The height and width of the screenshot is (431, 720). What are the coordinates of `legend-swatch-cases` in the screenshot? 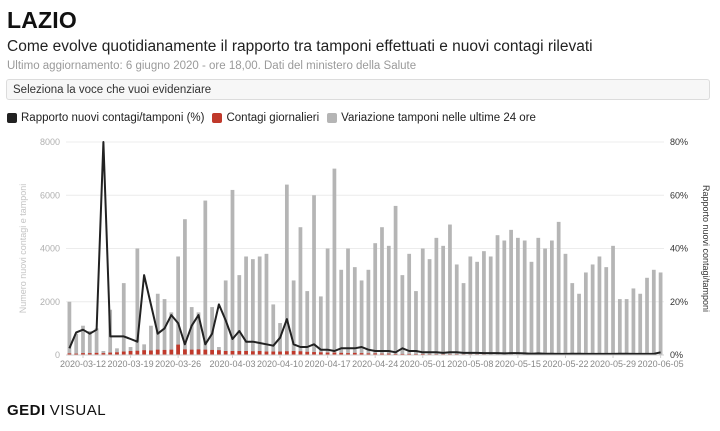 It's located at (217, 118).